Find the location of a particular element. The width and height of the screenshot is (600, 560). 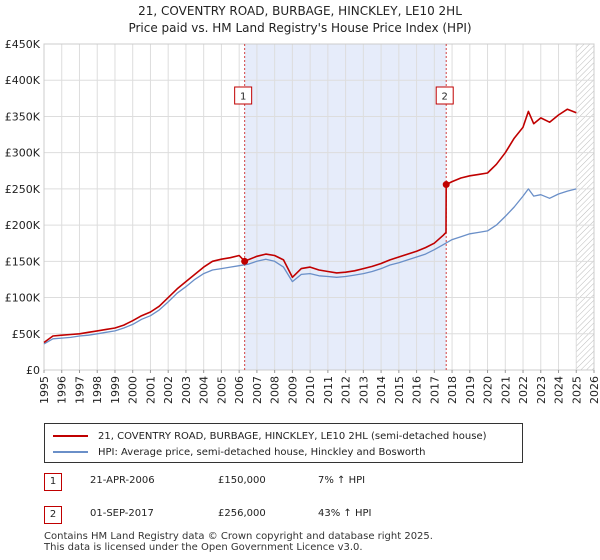

y-tick-label: £450K is located at coordinates (23, 44).